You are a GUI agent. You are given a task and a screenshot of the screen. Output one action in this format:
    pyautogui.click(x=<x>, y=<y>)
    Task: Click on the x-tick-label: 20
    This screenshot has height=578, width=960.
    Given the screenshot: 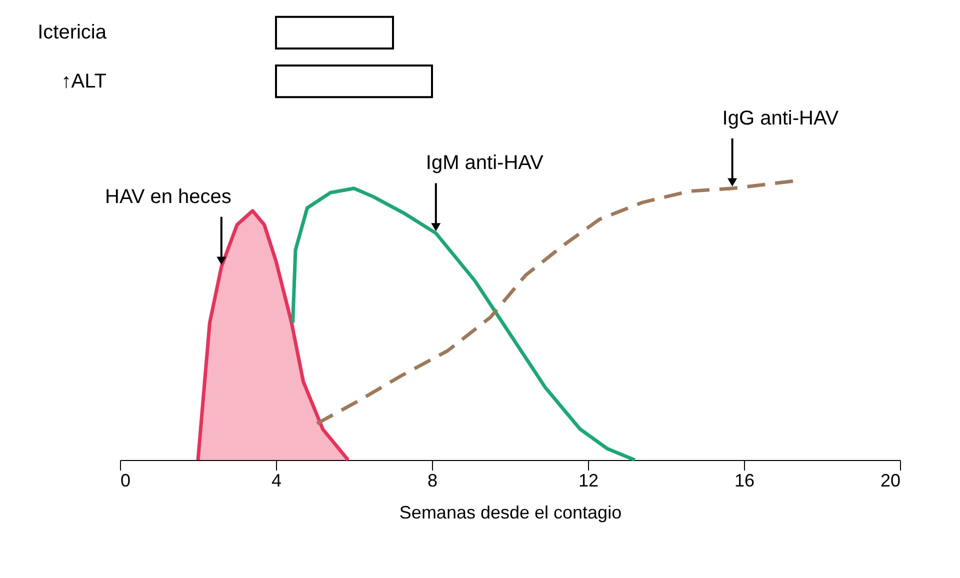 What is the action you would take?
    pyautogui.click(x=890, y=480)
    